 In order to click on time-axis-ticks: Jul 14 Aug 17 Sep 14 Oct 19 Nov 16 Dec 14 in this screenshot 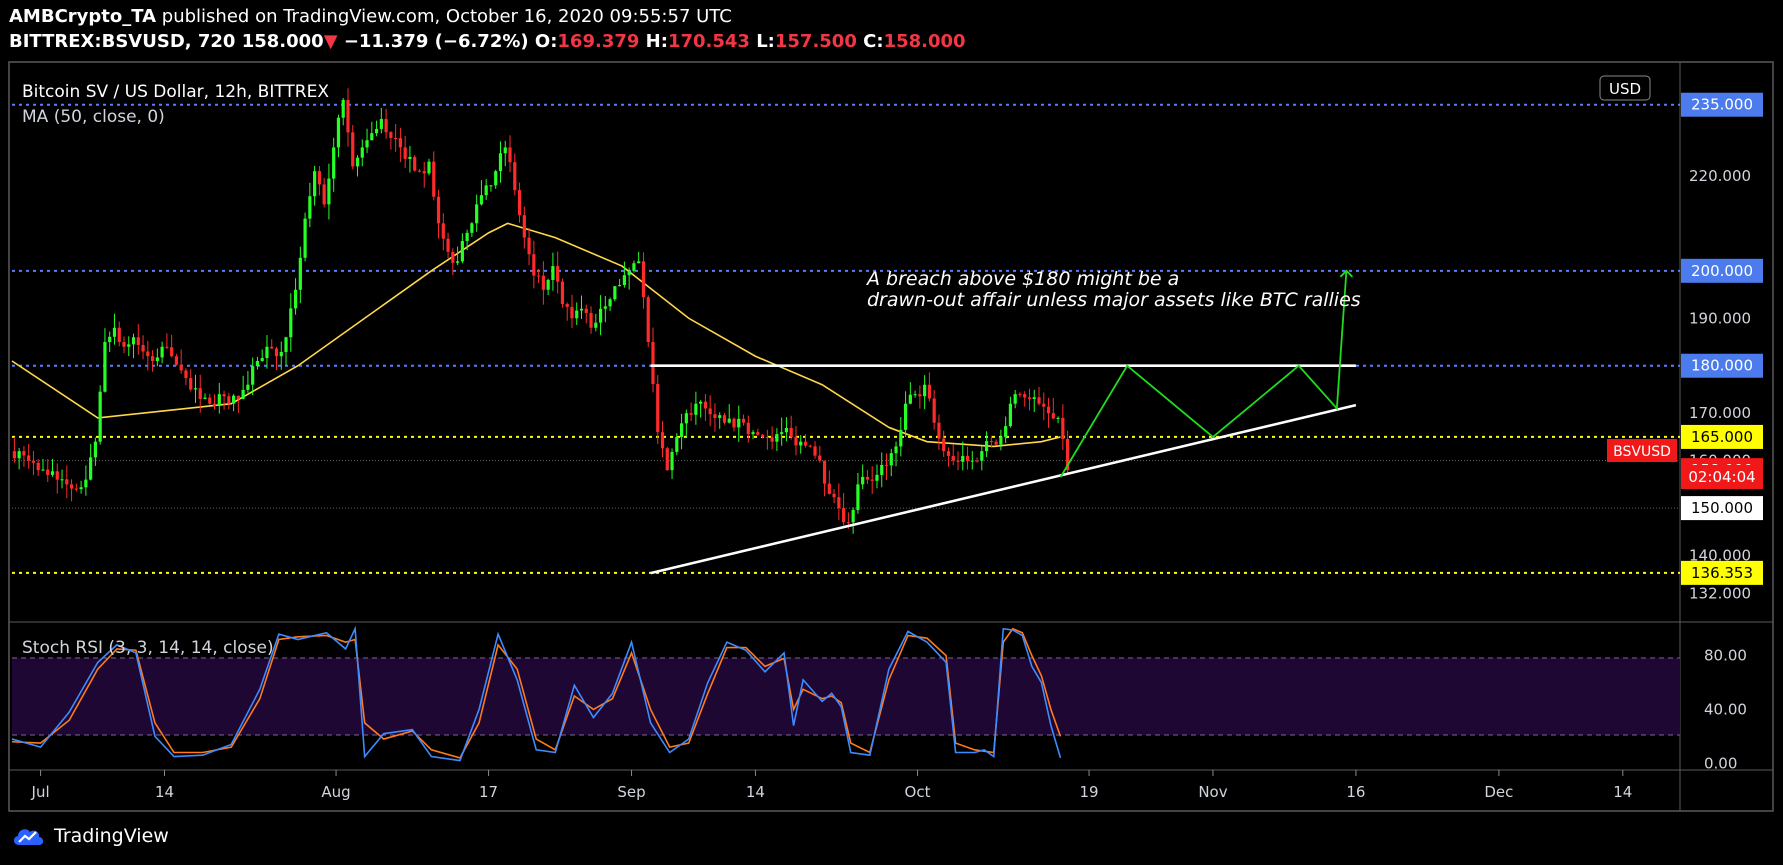, I will do `click(831, 785)`.